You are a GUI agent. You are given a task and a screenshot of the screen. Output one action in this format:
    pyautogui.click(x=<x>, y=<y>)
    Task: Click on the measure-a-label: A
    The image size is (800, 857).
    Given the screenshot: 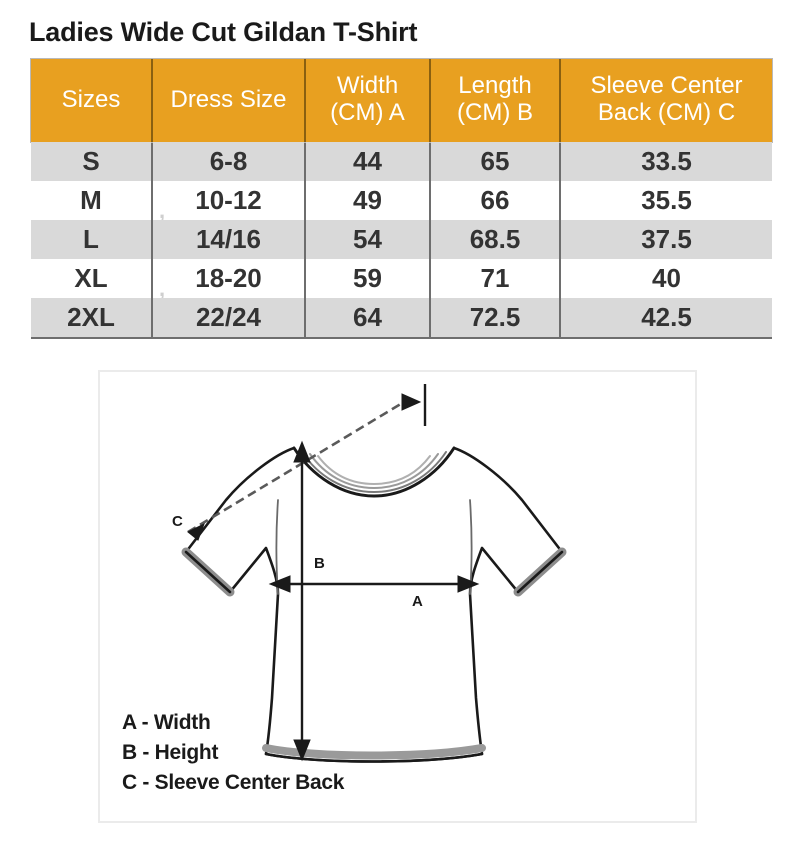 What is the action you would take?
    pyautogui.click(x=417, y=601)
    